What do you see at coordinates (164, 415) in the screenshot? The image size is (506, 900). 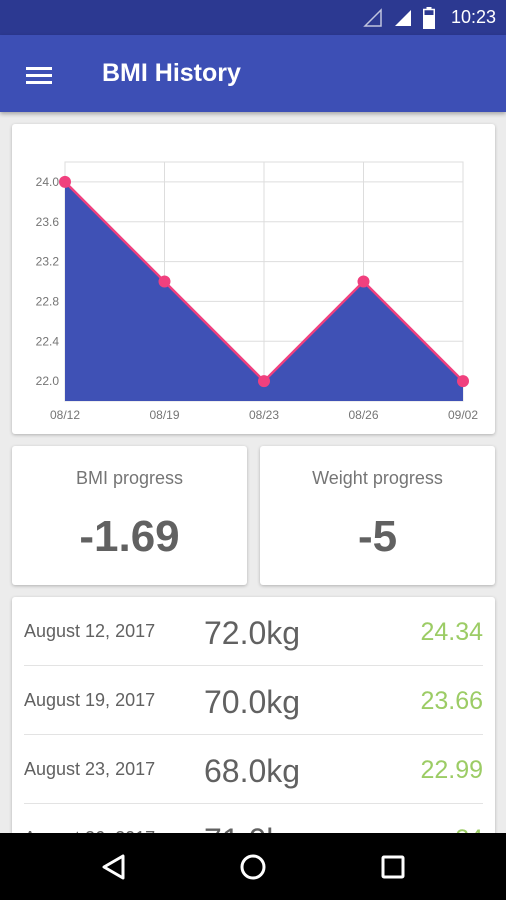 I see `chart-x-tick-label: 08/19` at bounding box center [164, 415].